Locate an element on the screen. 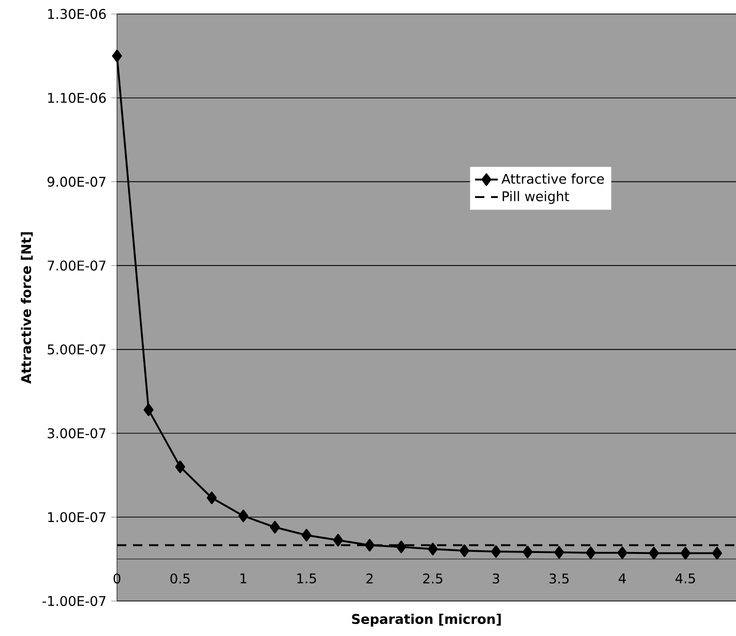 The image size is (736, 636). y-tick-label: 3.00E-07 is located at coordinates (77, 433).